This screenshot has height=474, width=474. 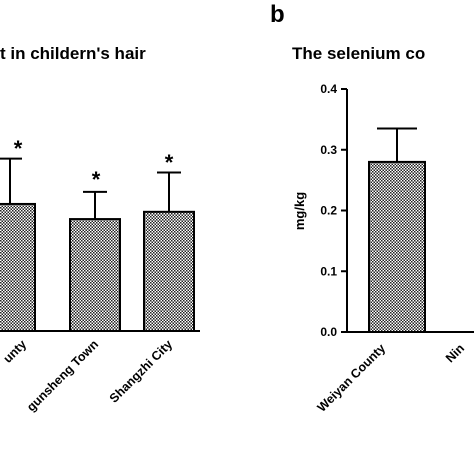 I want to click on panel-b-y-ticks: 0.0 0.1 0.2 0.3 0.4, so click(x=333, y=210).